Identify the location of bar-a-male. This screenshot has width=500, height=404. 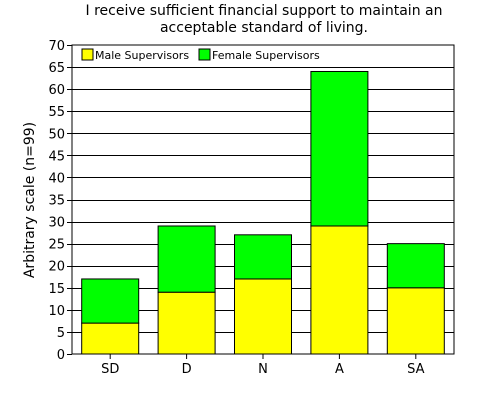
(339, 290).